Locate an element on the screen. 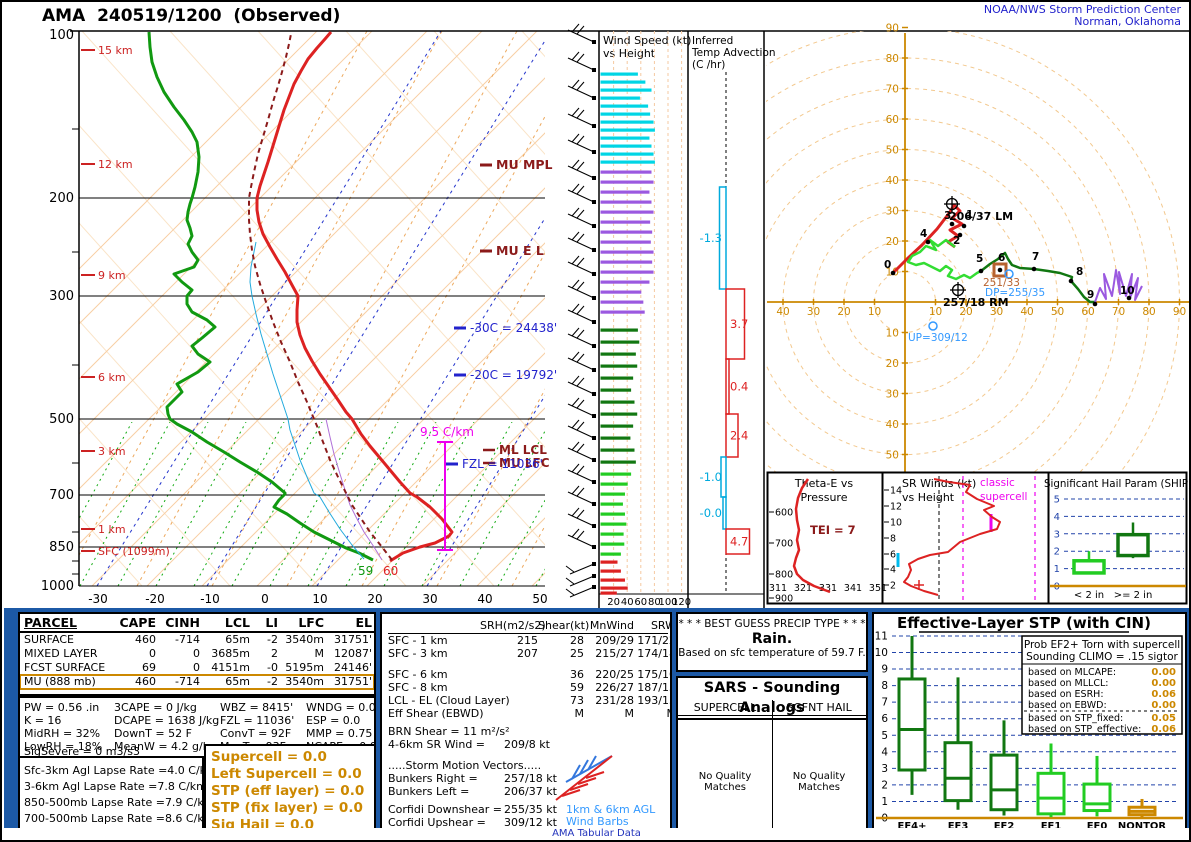  dewpoint-profile is located at coordinates (260, 296).